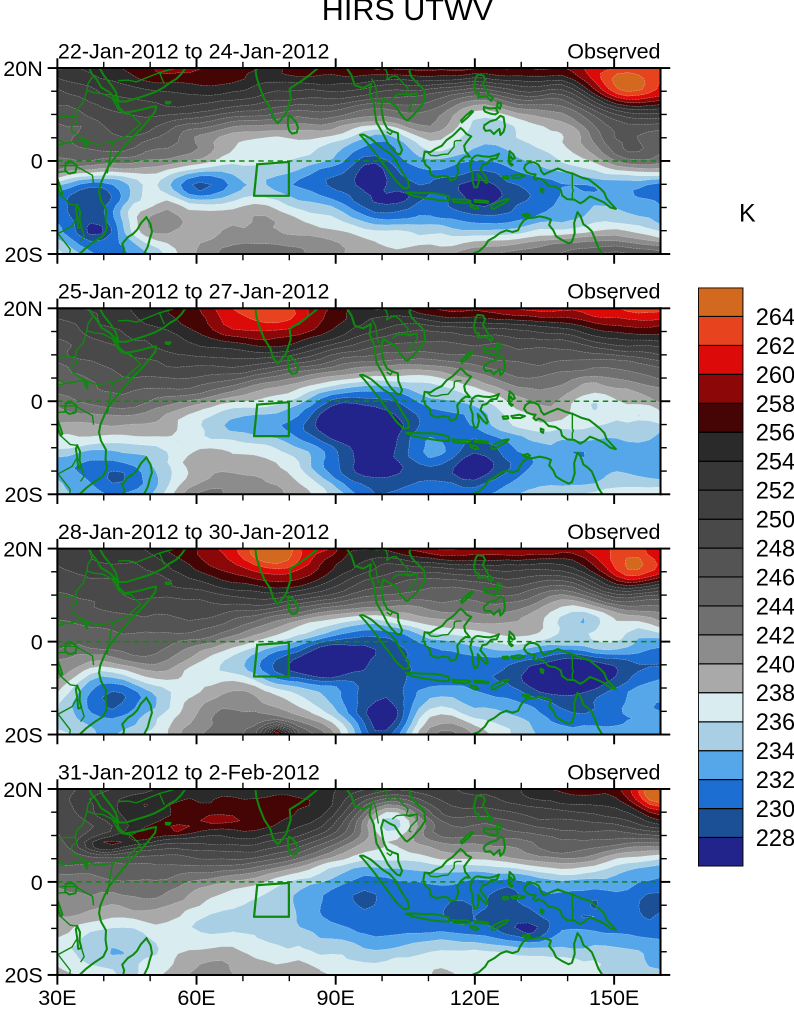 This screenshot has height=1018, width=794. What do you see at coordinates (775, 694) in the screenshot?
I see `svg-text: 238` at bounding box center [775, 694].